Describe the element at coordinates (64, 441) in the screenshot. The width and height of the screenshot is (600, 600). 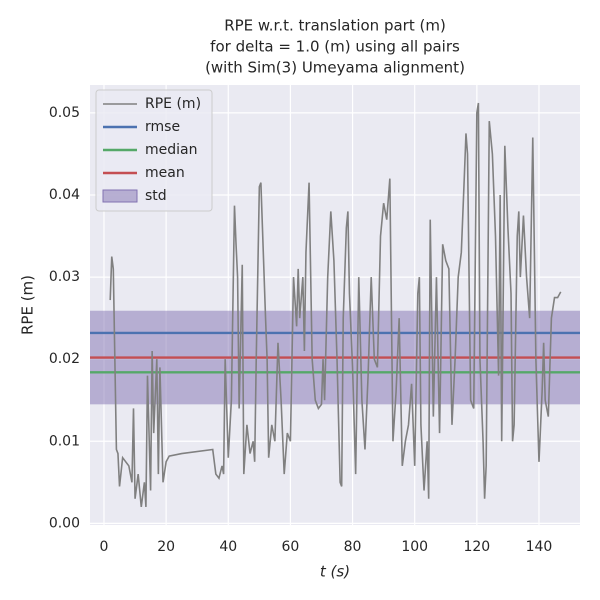
I see `y-tick-label: 0.01` at that location.